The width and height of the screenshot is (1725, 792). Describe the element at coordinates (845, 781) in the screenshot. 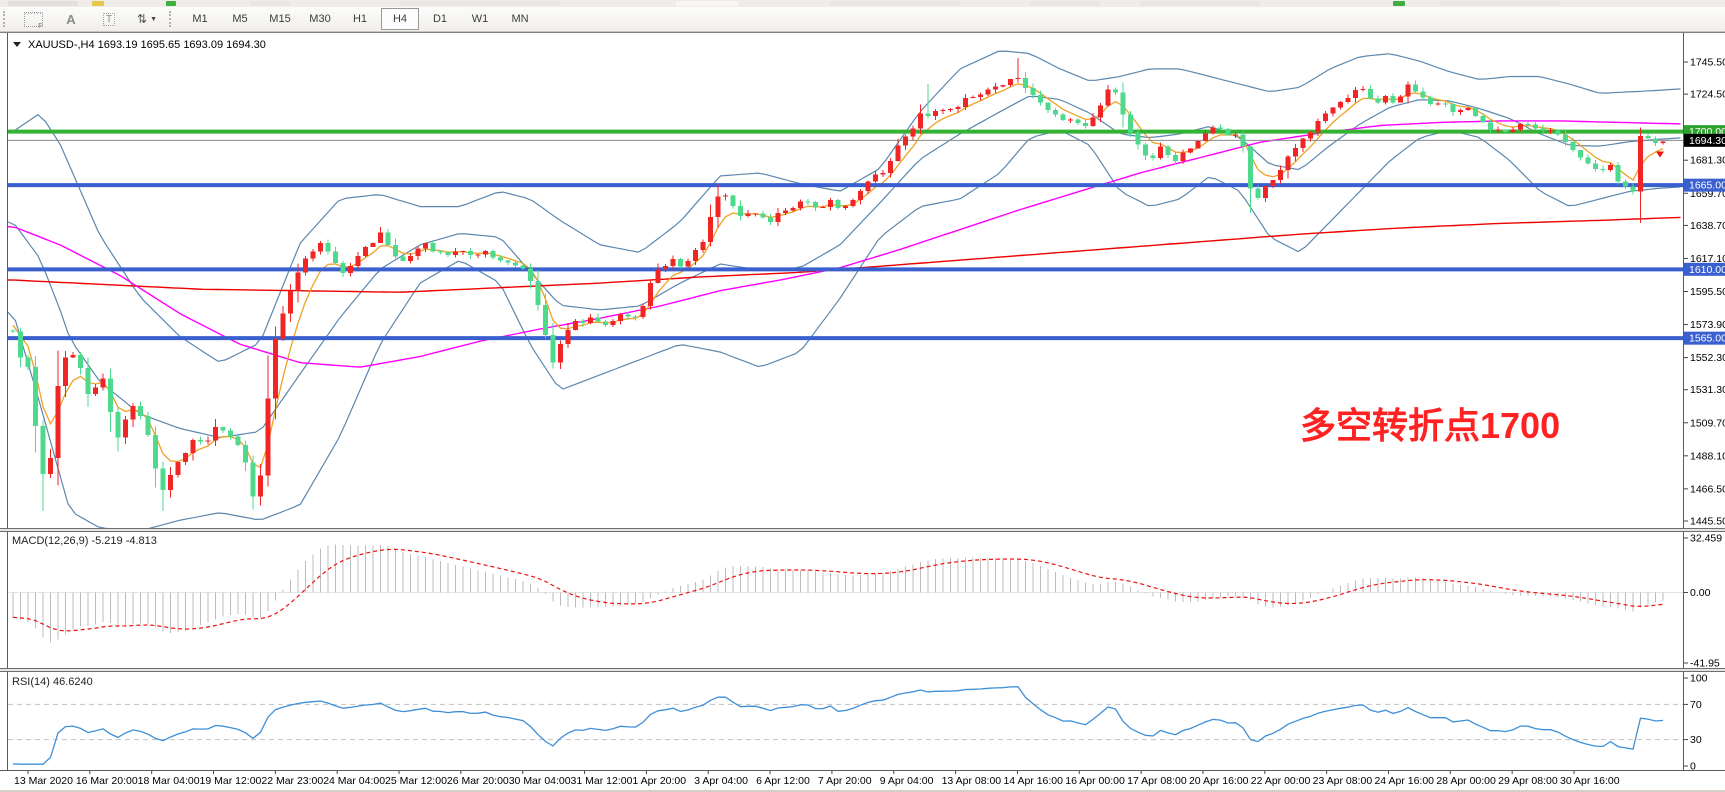

I see `time-tick-label: 7 Apr 20:00` at that location.